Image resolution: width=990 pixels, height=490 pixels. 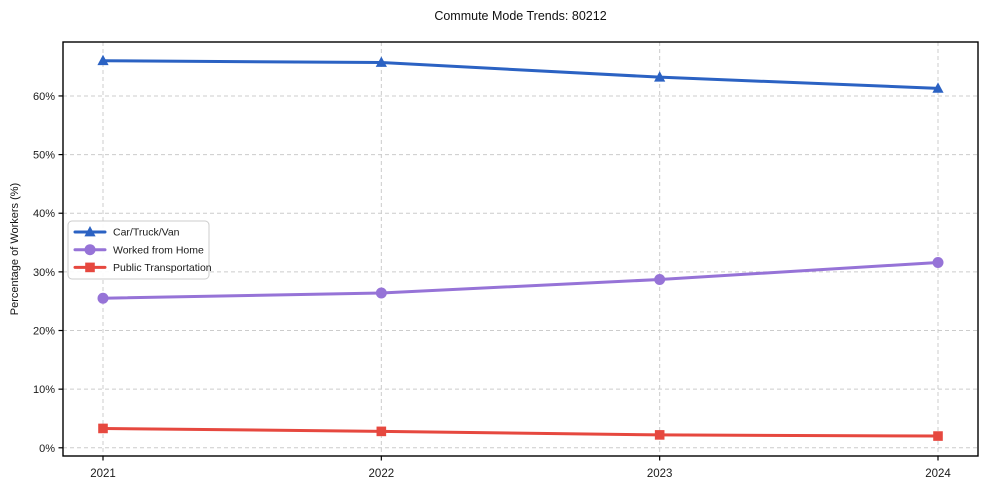 I want to click on series-line-public-transportation, so click(x=520, y=432).